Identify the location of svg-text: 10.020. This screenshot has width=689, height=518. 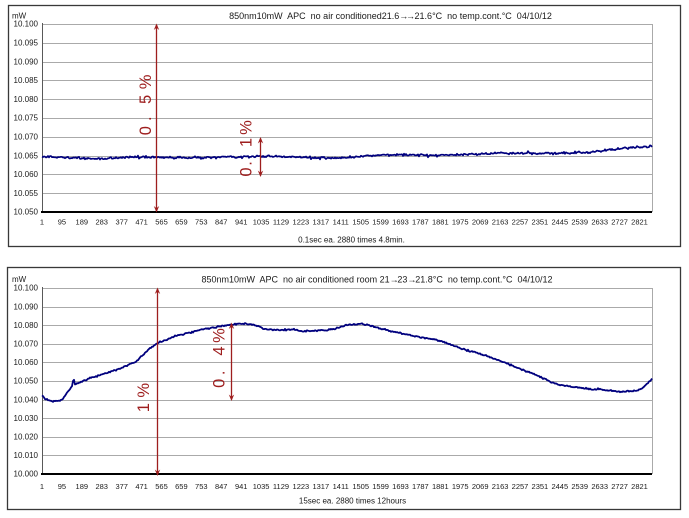
(26, 437).